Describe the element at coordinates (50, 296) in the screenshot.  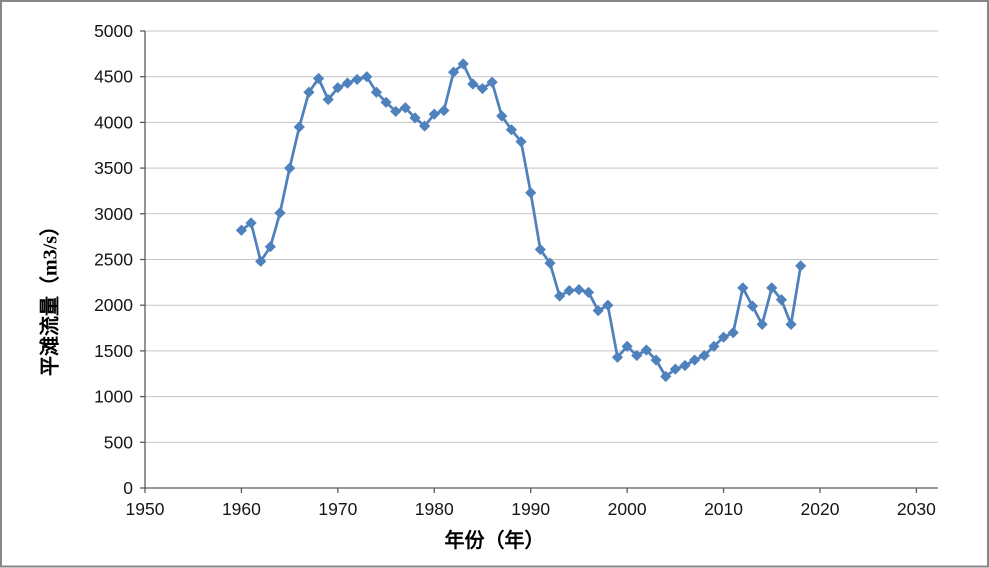
I see `y-axis-title: 平滩流量（m3/s）` at that location.